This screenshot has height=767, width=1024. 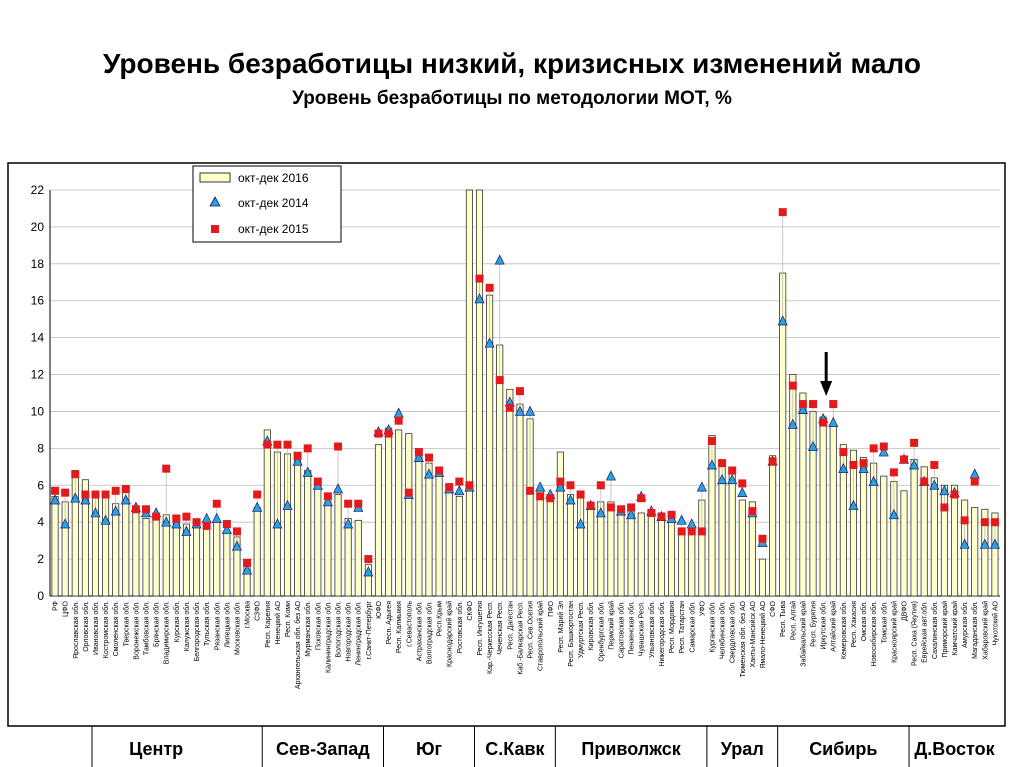 What do you see at coordinates (399, 627) in the screenshot?
I see `category-label: Респ. Калмыкия` at bounding box center [399, 627].